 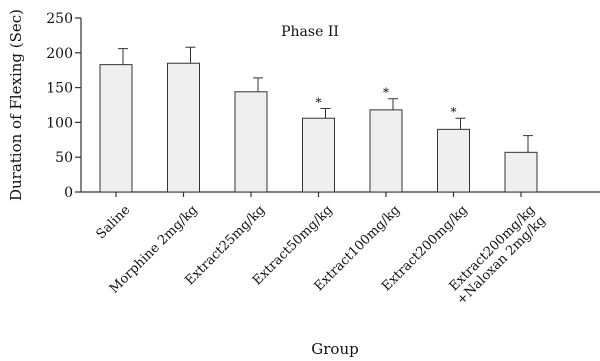 I want to click on x-axis-title: Group, so click(x=334, y=349).